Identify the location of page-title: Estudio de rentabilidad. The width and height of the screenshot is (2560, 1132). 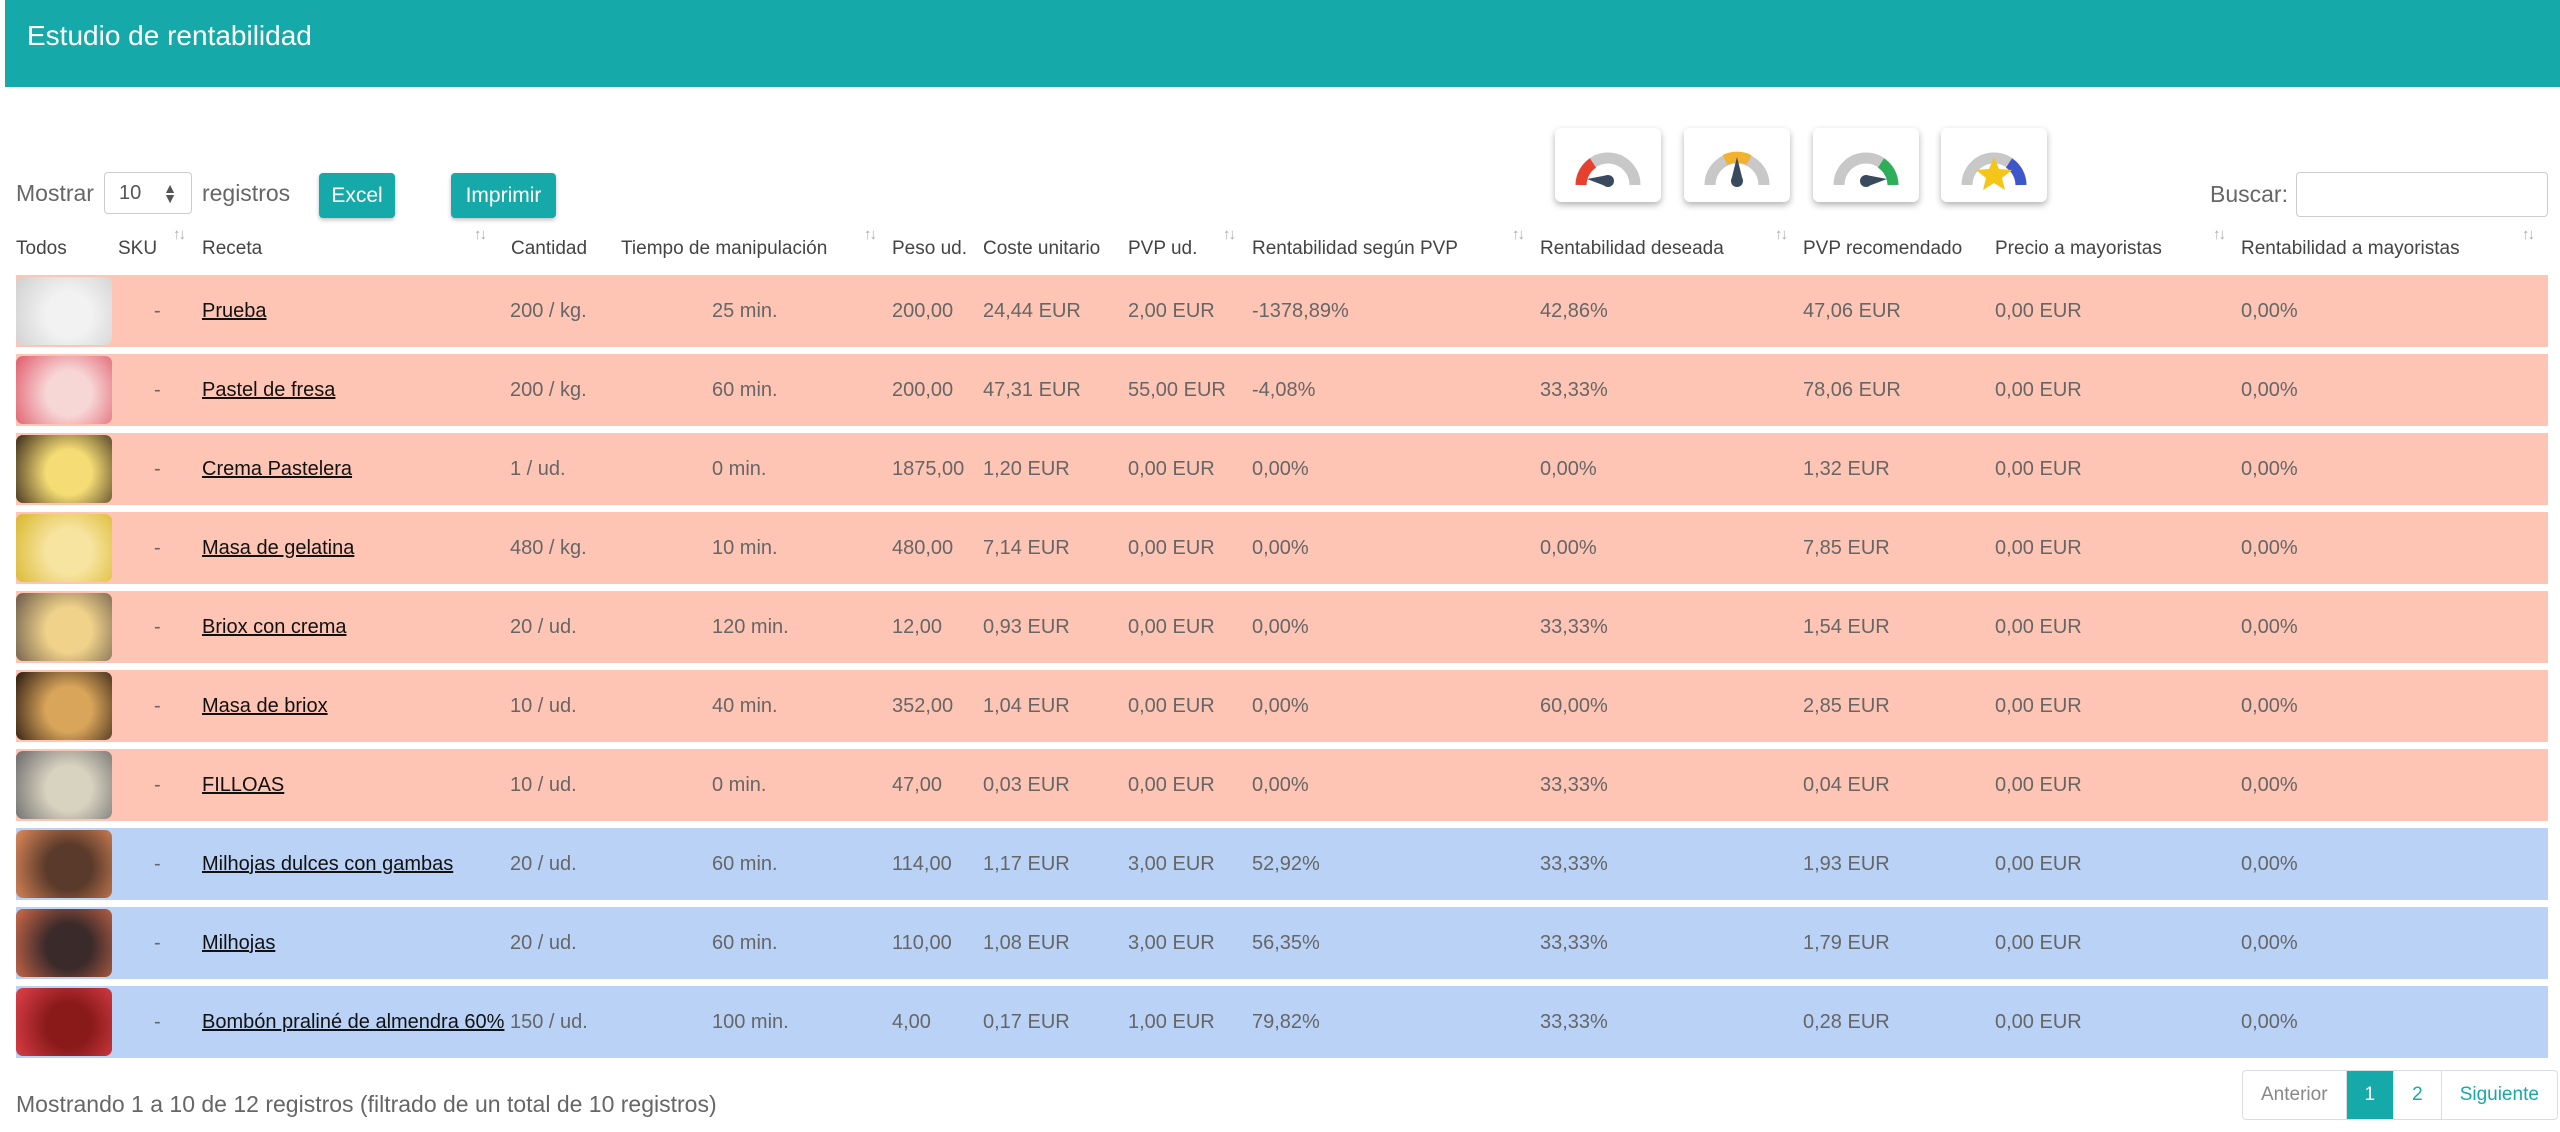
(169, 35).